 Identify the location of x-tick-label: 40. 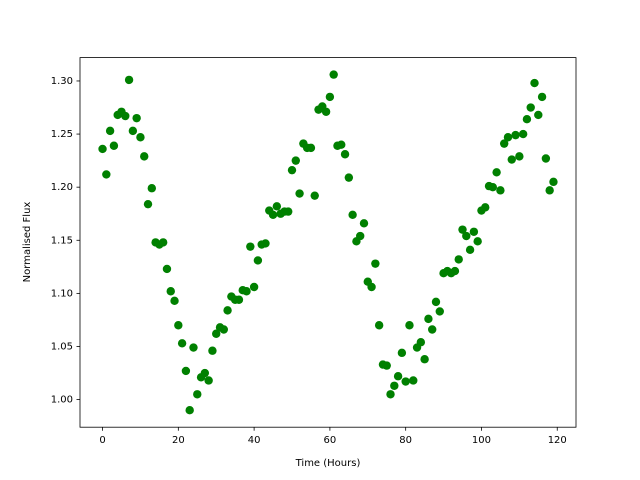
(254, 440).